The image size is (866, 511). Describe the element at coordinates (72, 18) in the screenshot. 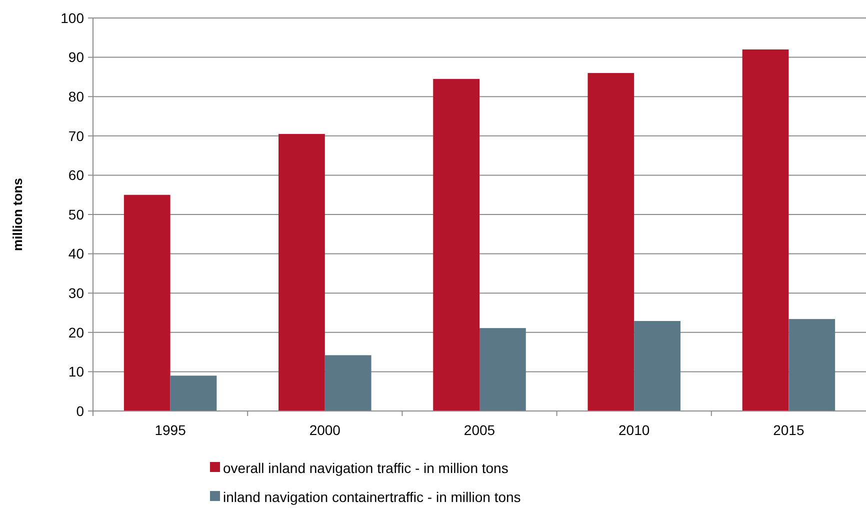

I see `y-tick-label: 100` at that location.